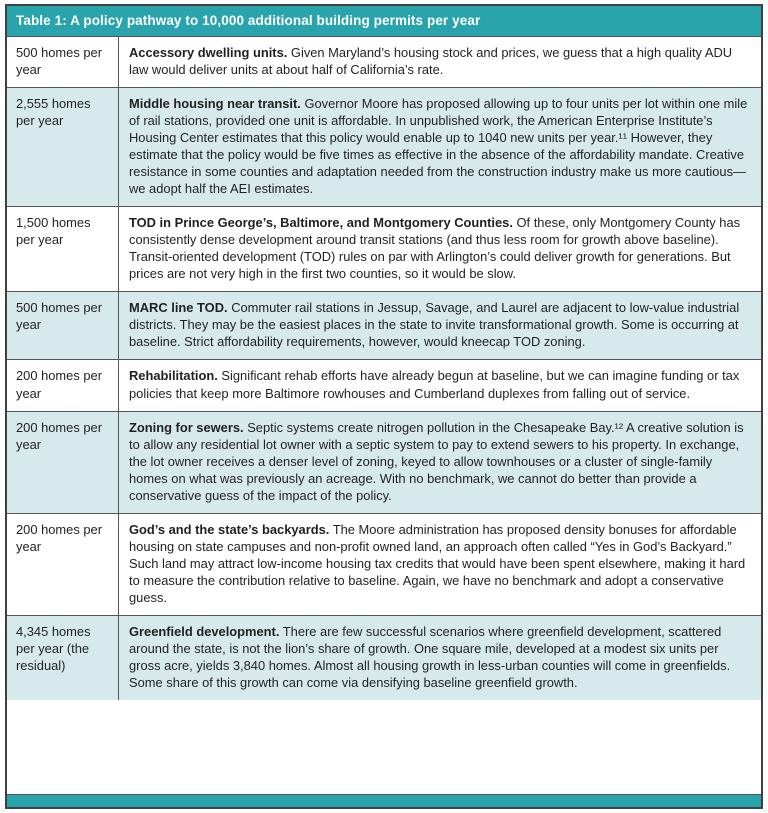 Image resolution: width=768 pixels, height=813 pixels. I want to click on homes-per-year-value: 2,555 homes per year, so click(53, 112).